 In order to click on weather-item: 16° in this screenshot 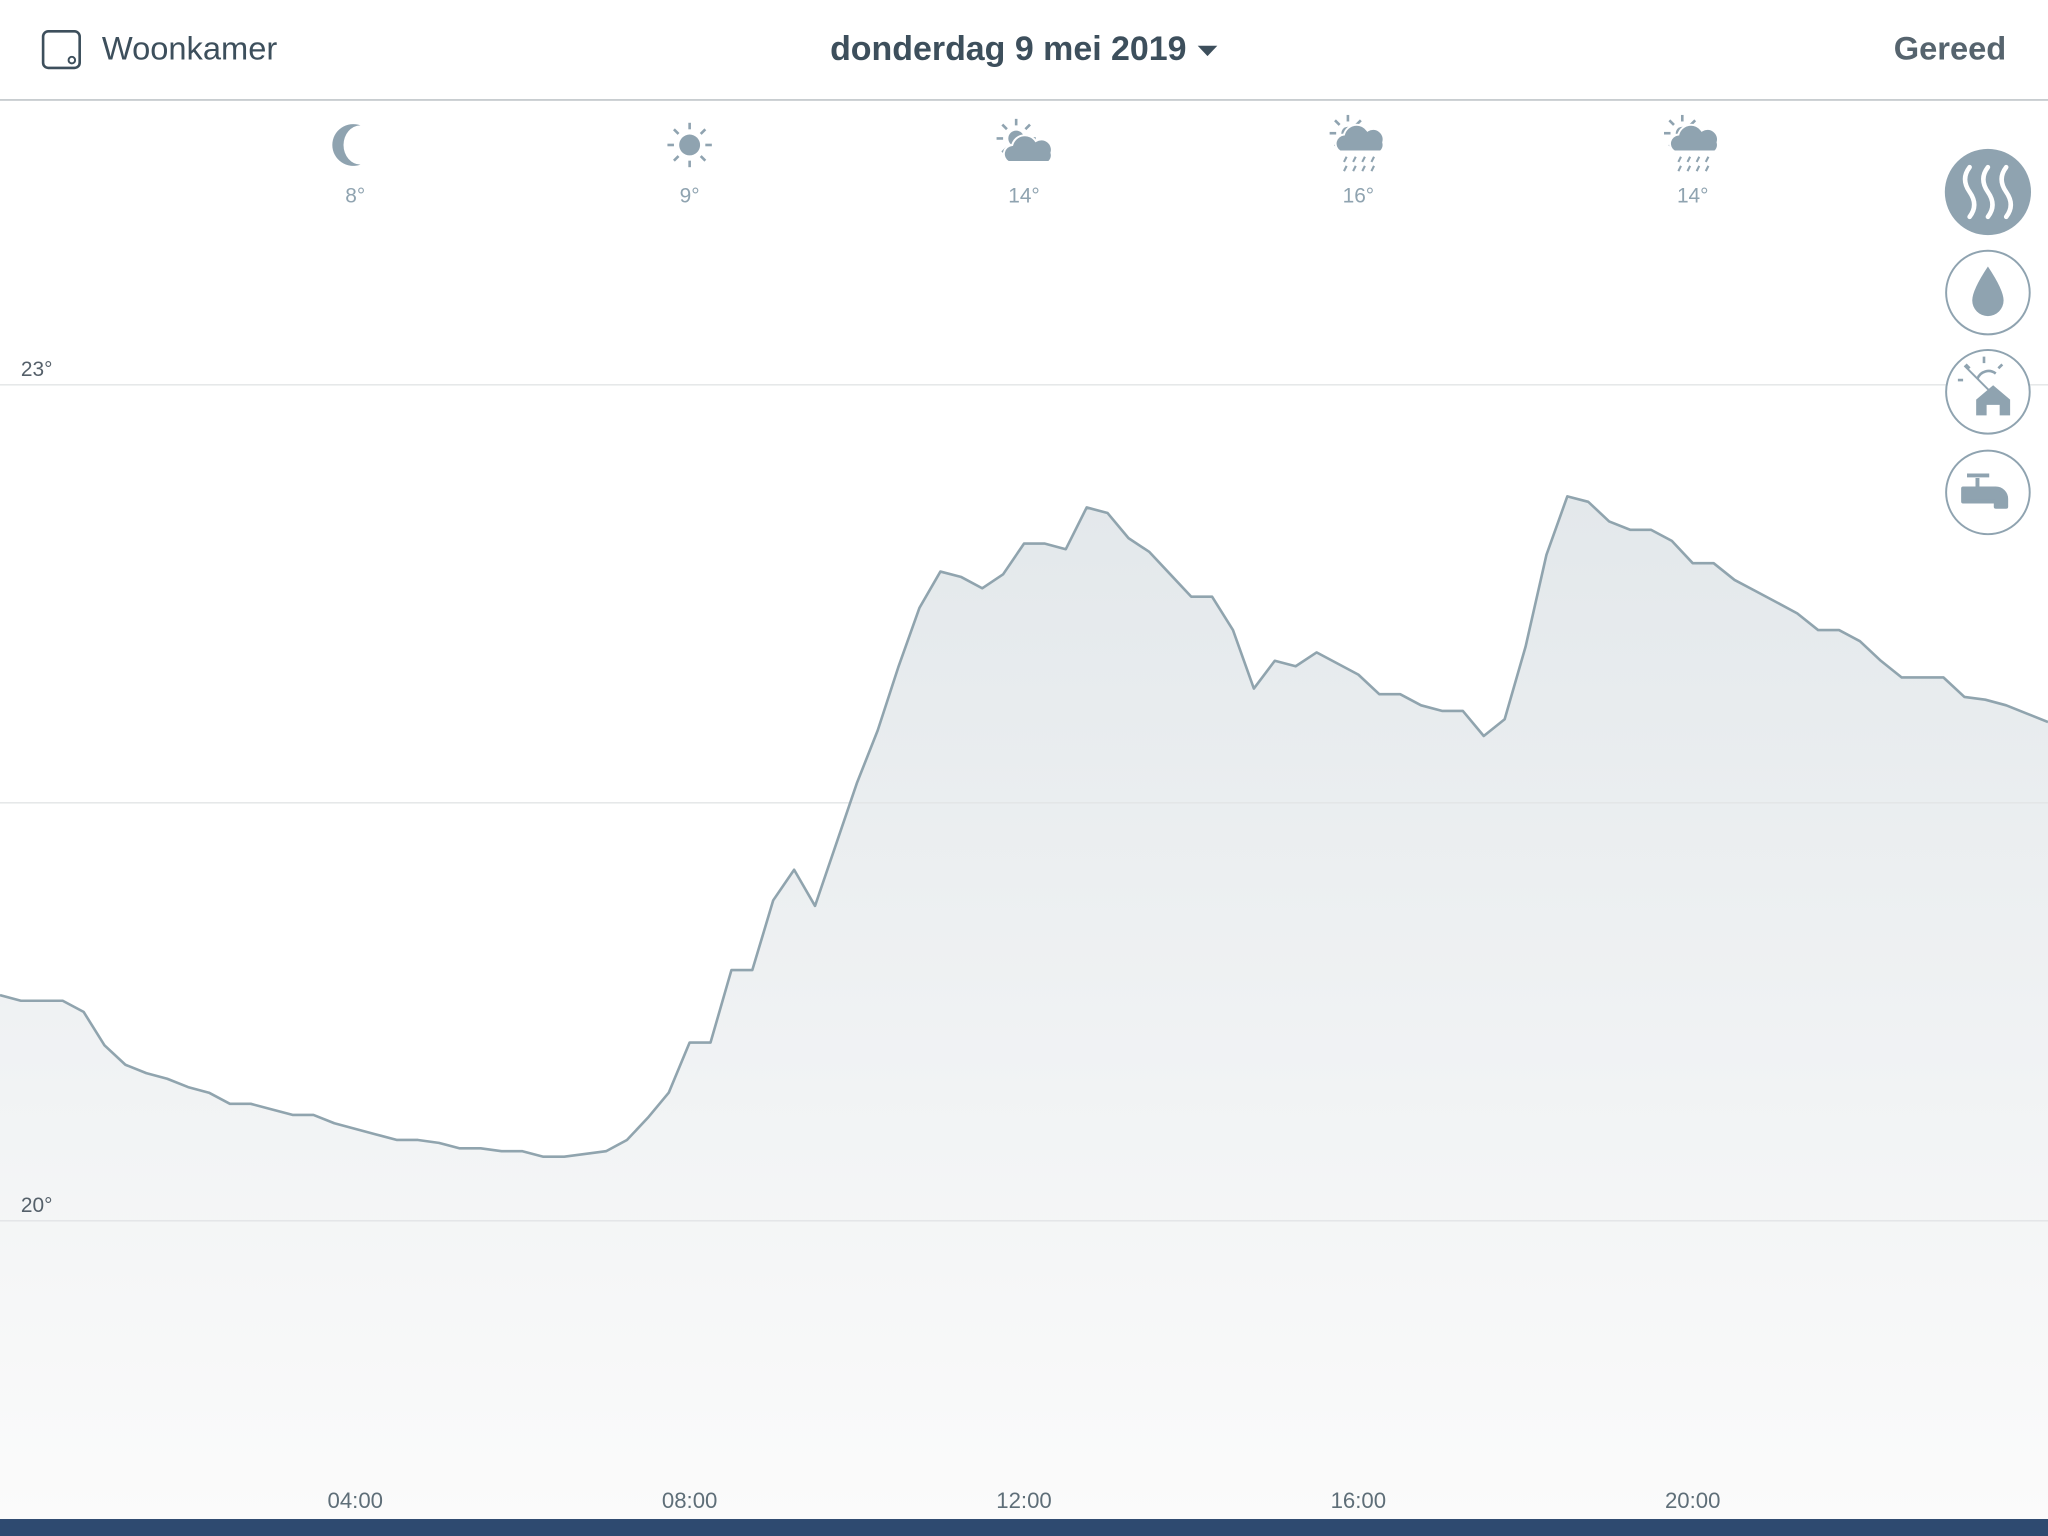, I will do `click(1357, 161)`.